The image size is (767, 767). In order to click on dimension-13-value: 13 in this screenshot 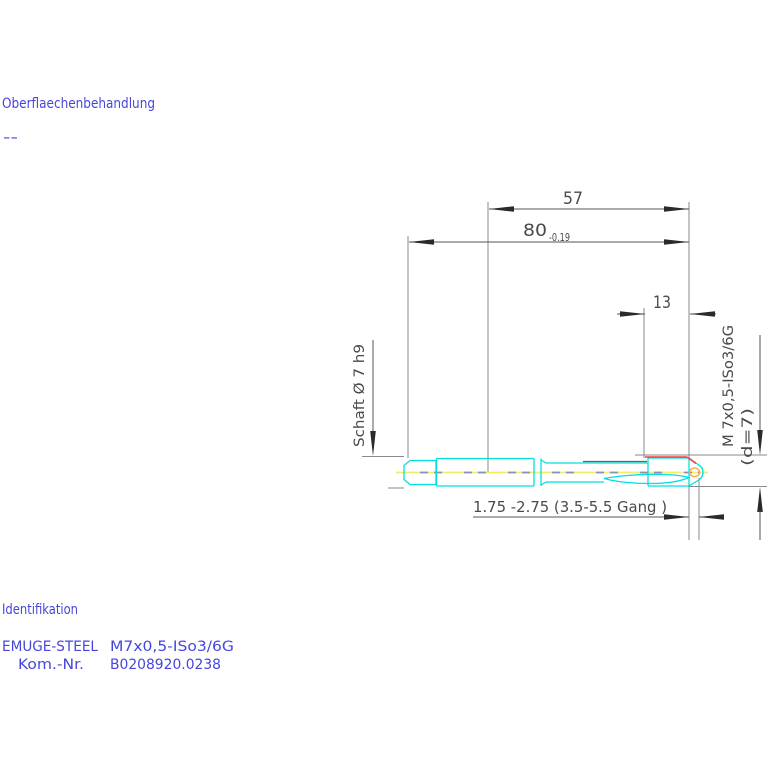, I will do `click(662, 303)`.